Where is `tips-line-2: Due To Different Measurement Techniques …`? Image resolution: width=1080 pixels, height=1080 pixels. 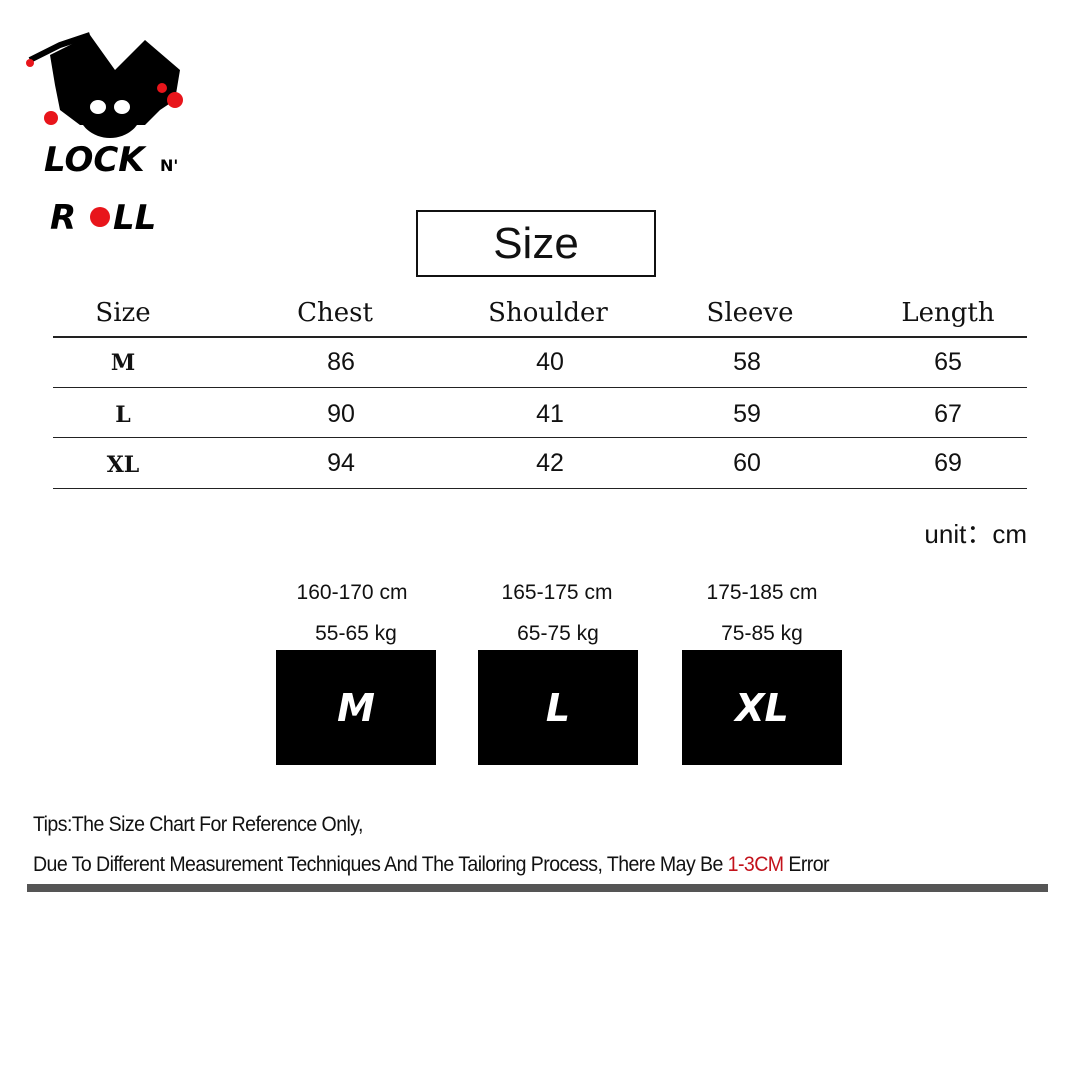 tips-line-2: Due To Different Measurement Techniques … is located at coordinates (431, 865).